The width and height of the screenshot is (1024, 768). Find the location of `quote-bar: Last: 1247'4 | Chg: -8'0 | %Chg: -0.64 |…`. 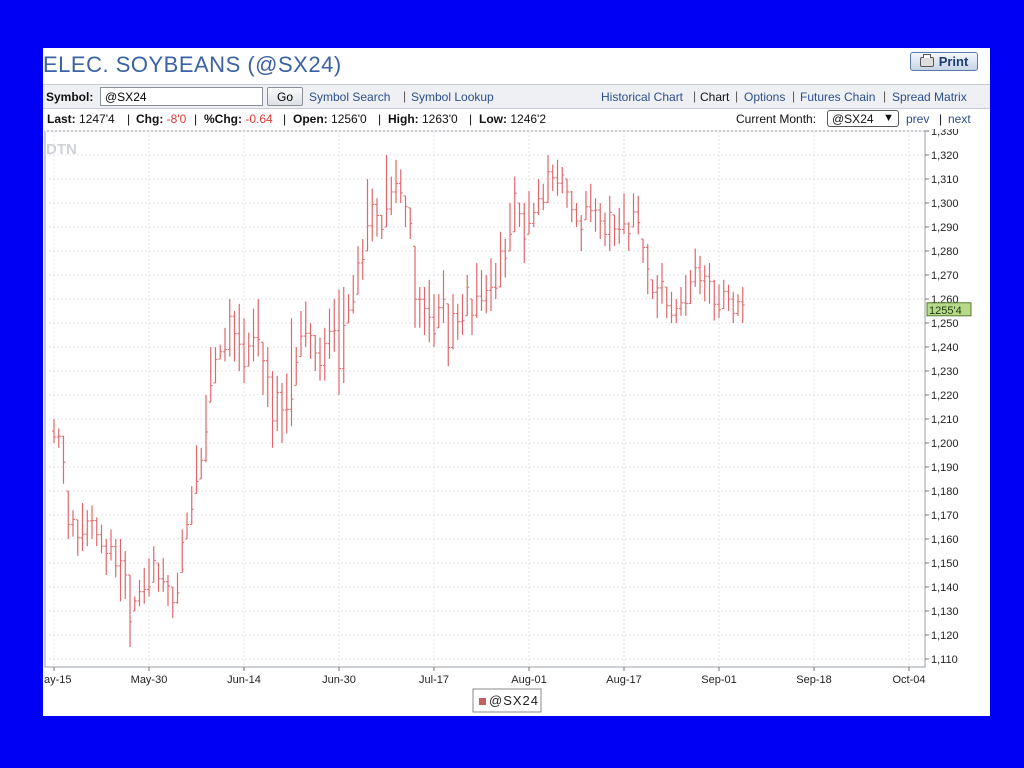

quote-bar: Last: 1247'4 | Chg: -8'0 | %Chg: -0.64 |… is located at coordinates (516, 119).